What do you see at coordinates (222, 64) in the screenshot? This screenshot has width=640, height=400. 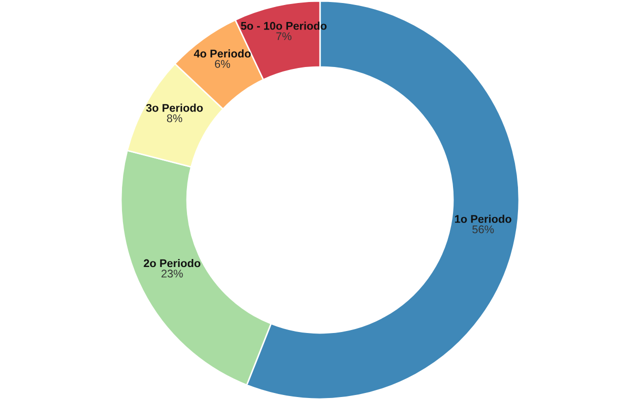 I see `data-label: 6%` at bounding box center [222, 64].